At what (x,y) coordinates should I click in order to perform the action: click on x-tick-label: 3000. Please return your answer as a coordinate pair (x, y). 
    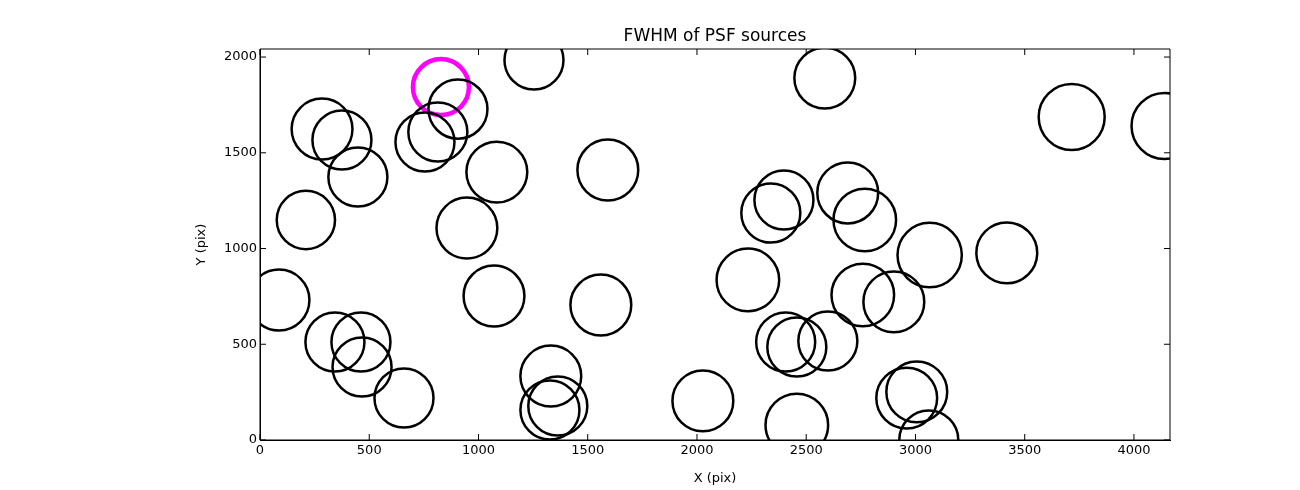
    Looking at the image, I should click on (915, 450).